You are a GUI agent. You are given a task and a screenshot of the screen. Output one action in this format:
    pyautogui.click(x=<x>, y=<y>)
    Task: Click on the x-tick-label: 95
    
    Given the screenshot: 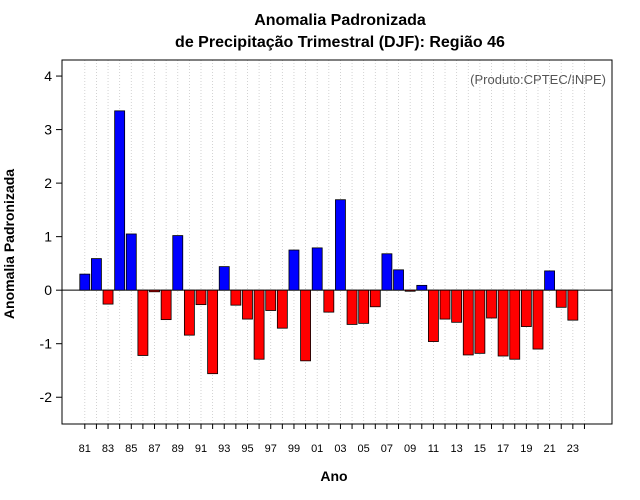 What is the action you would take?
    pyautogui.click(x=247, y=449)
    